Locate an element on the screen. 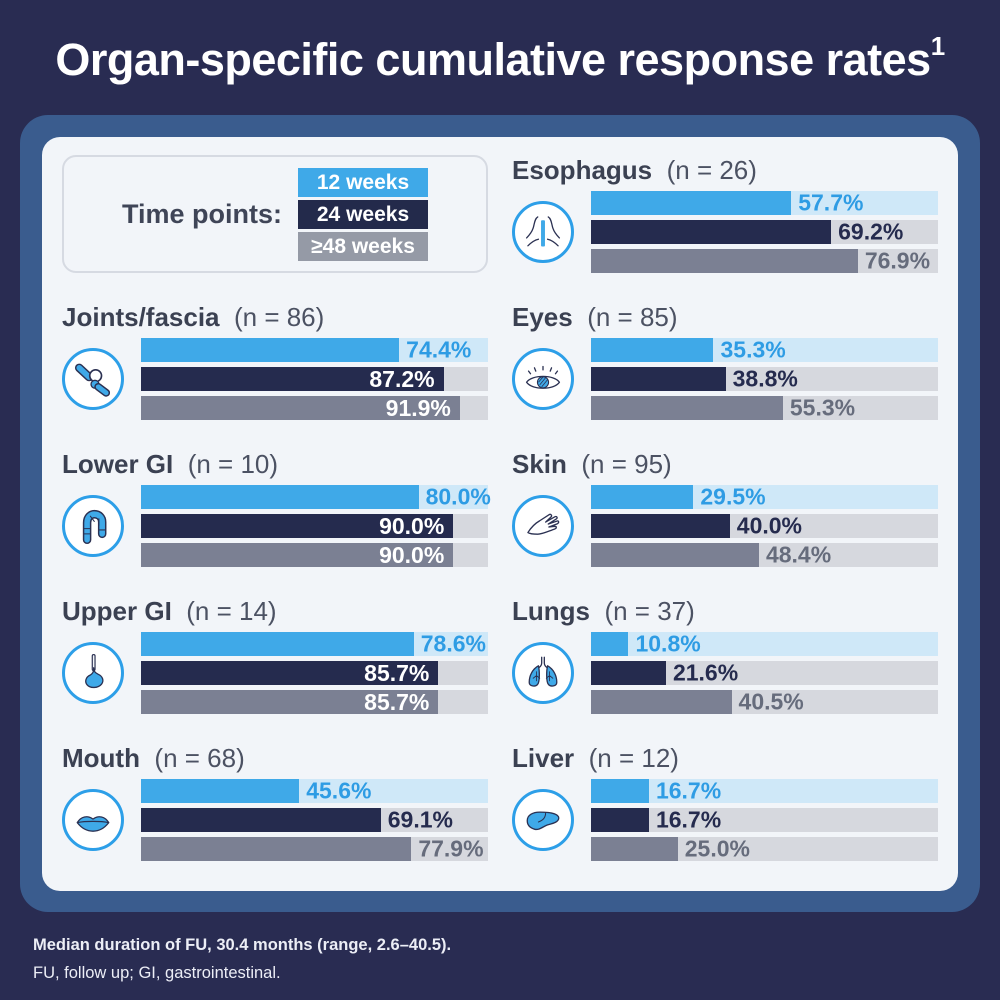 The image size is (1000, 1000). organ-section-skin: Skin (n = 95) 29.5% 40.0% 48.4% is located at coordinates (725, 508).